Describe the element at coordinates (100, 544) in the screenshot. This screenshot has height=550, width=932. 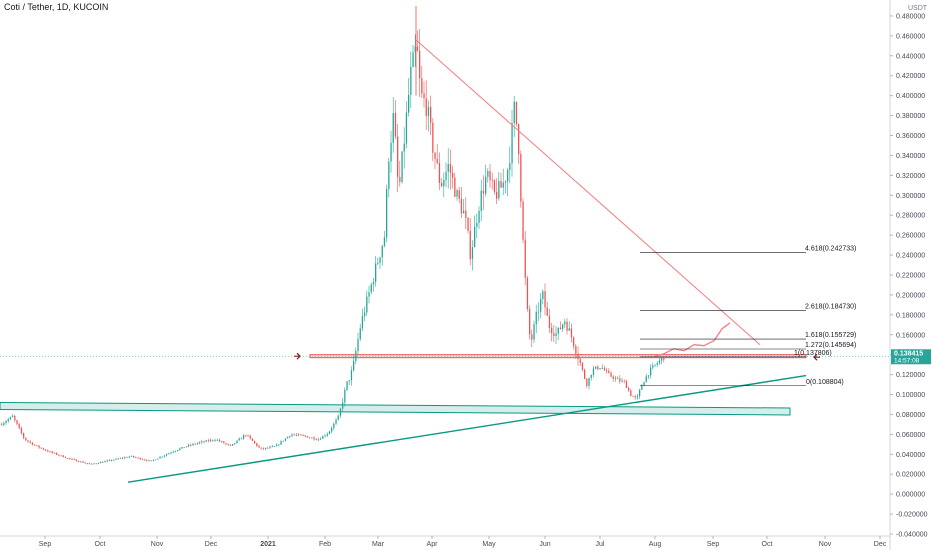
I see `x-tick-label: Oct` at that location.